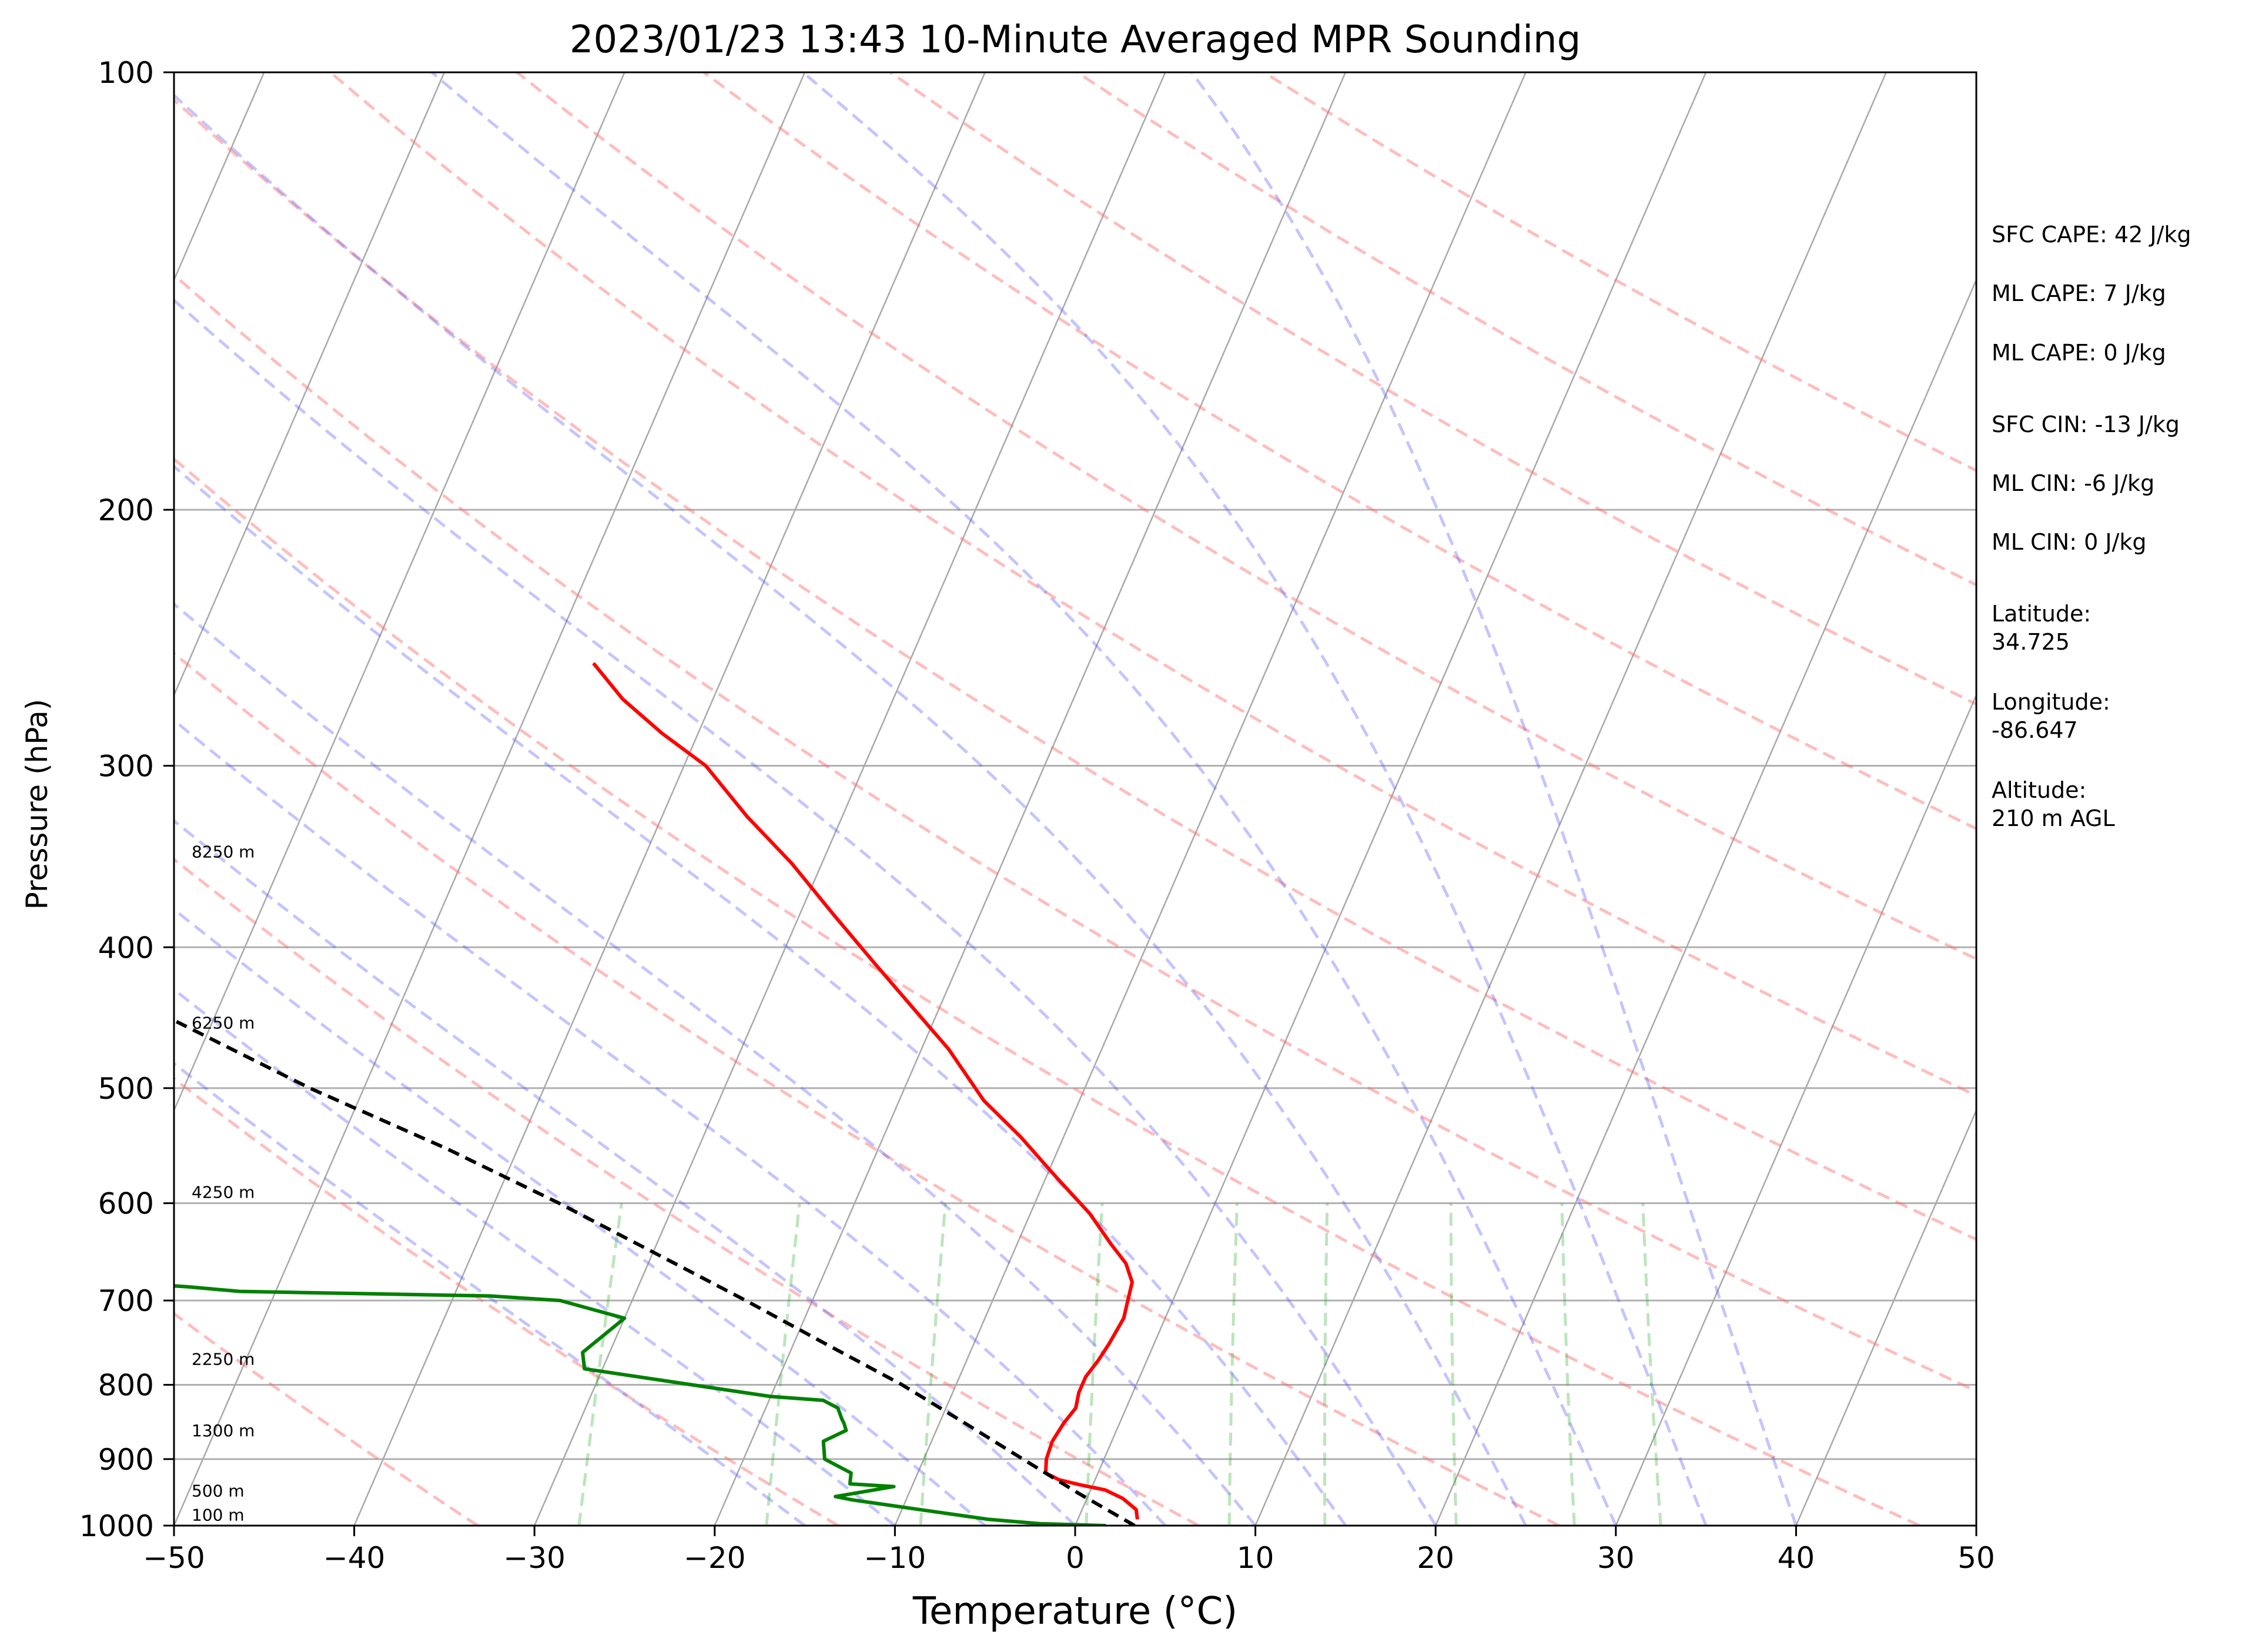 The image size is (2242, 1652). Describe the element at coordinates (355, 1558) in the screenshot. I see `x-tick-label: −40` at that location.